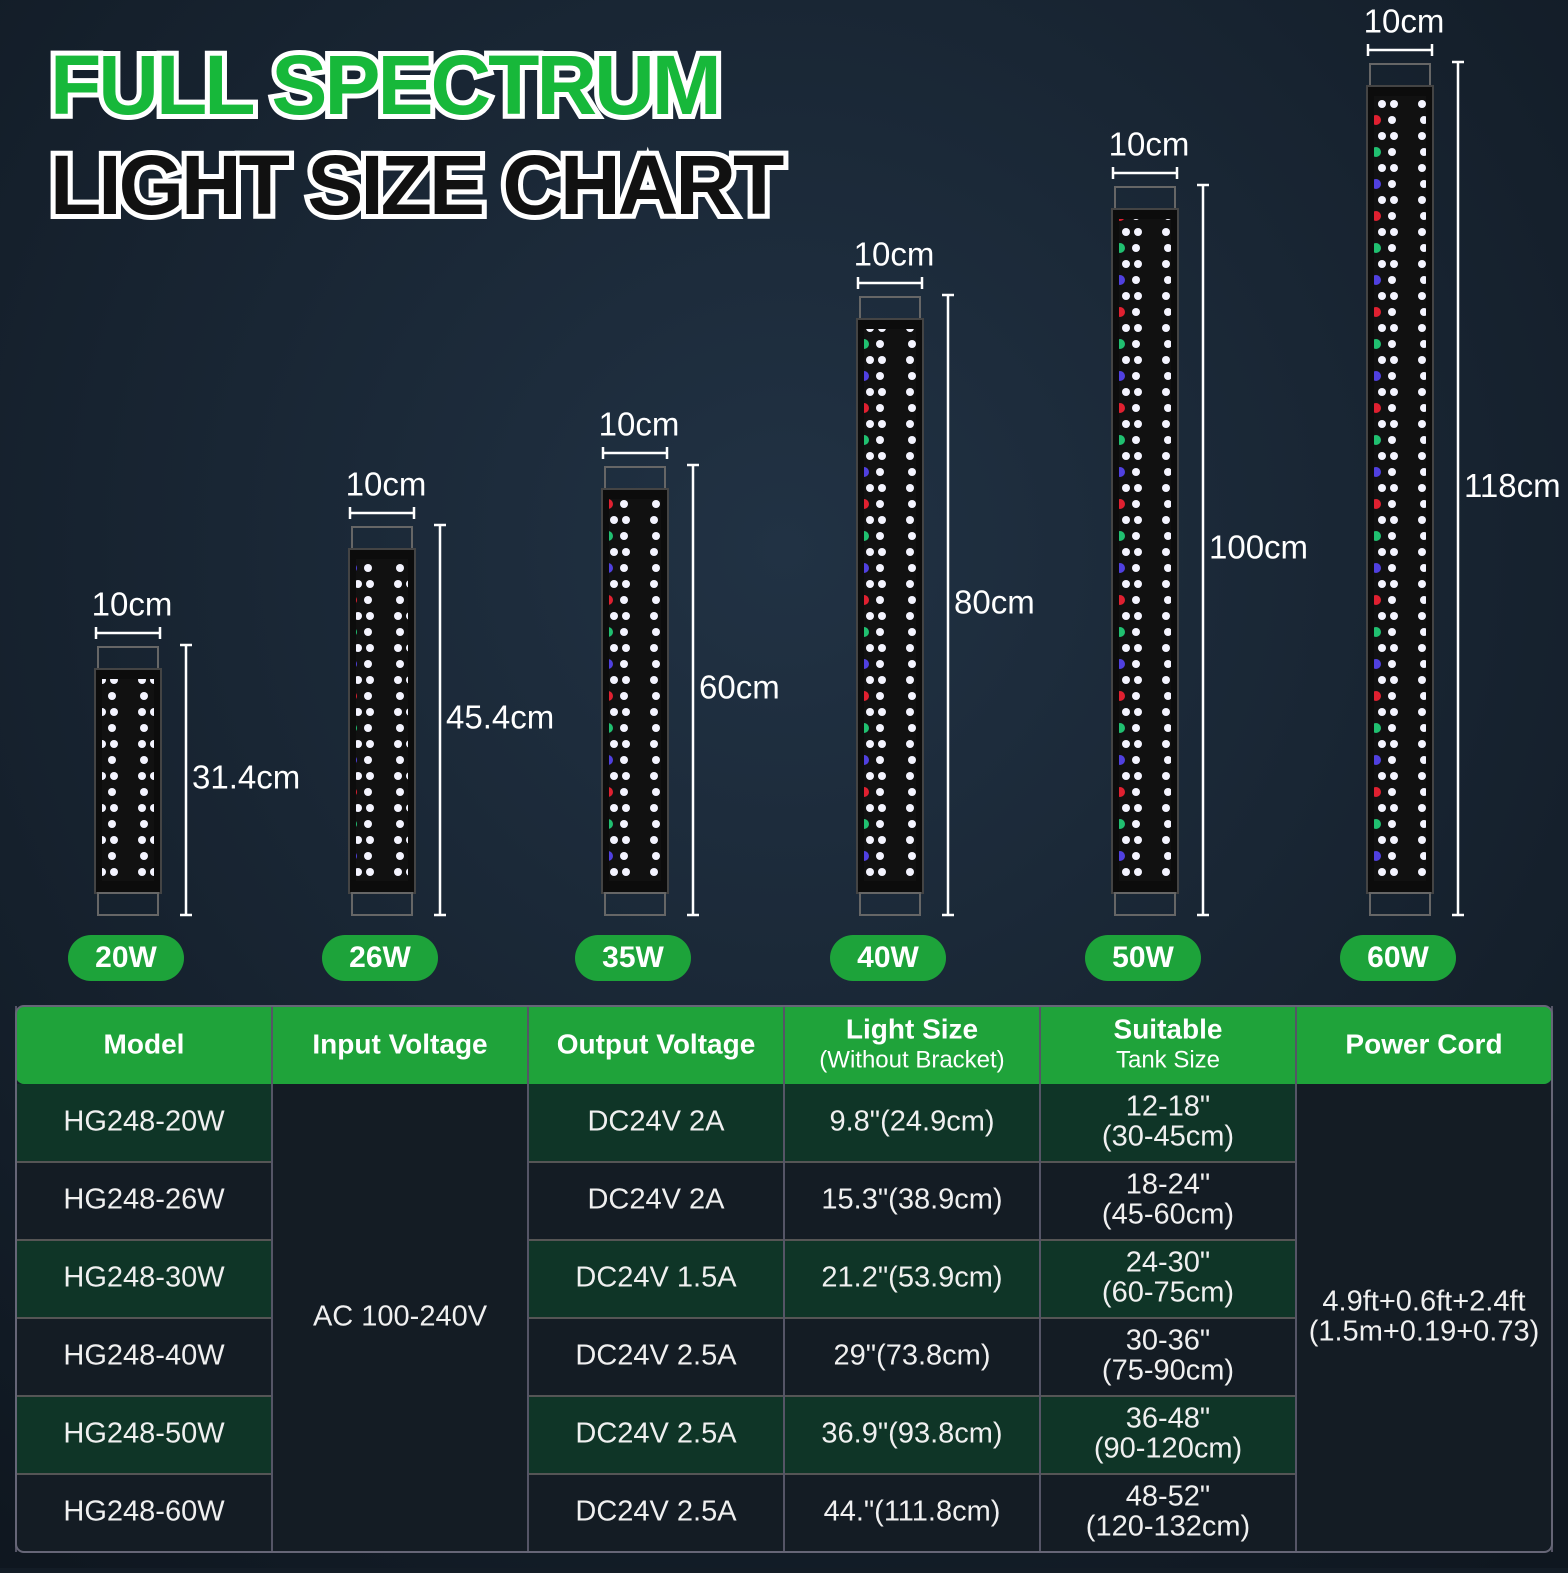  What do you see at coordinates (500, 717) in the screenshot?
I see `length-label: 45.4cm` at bounding box center [500, 717].